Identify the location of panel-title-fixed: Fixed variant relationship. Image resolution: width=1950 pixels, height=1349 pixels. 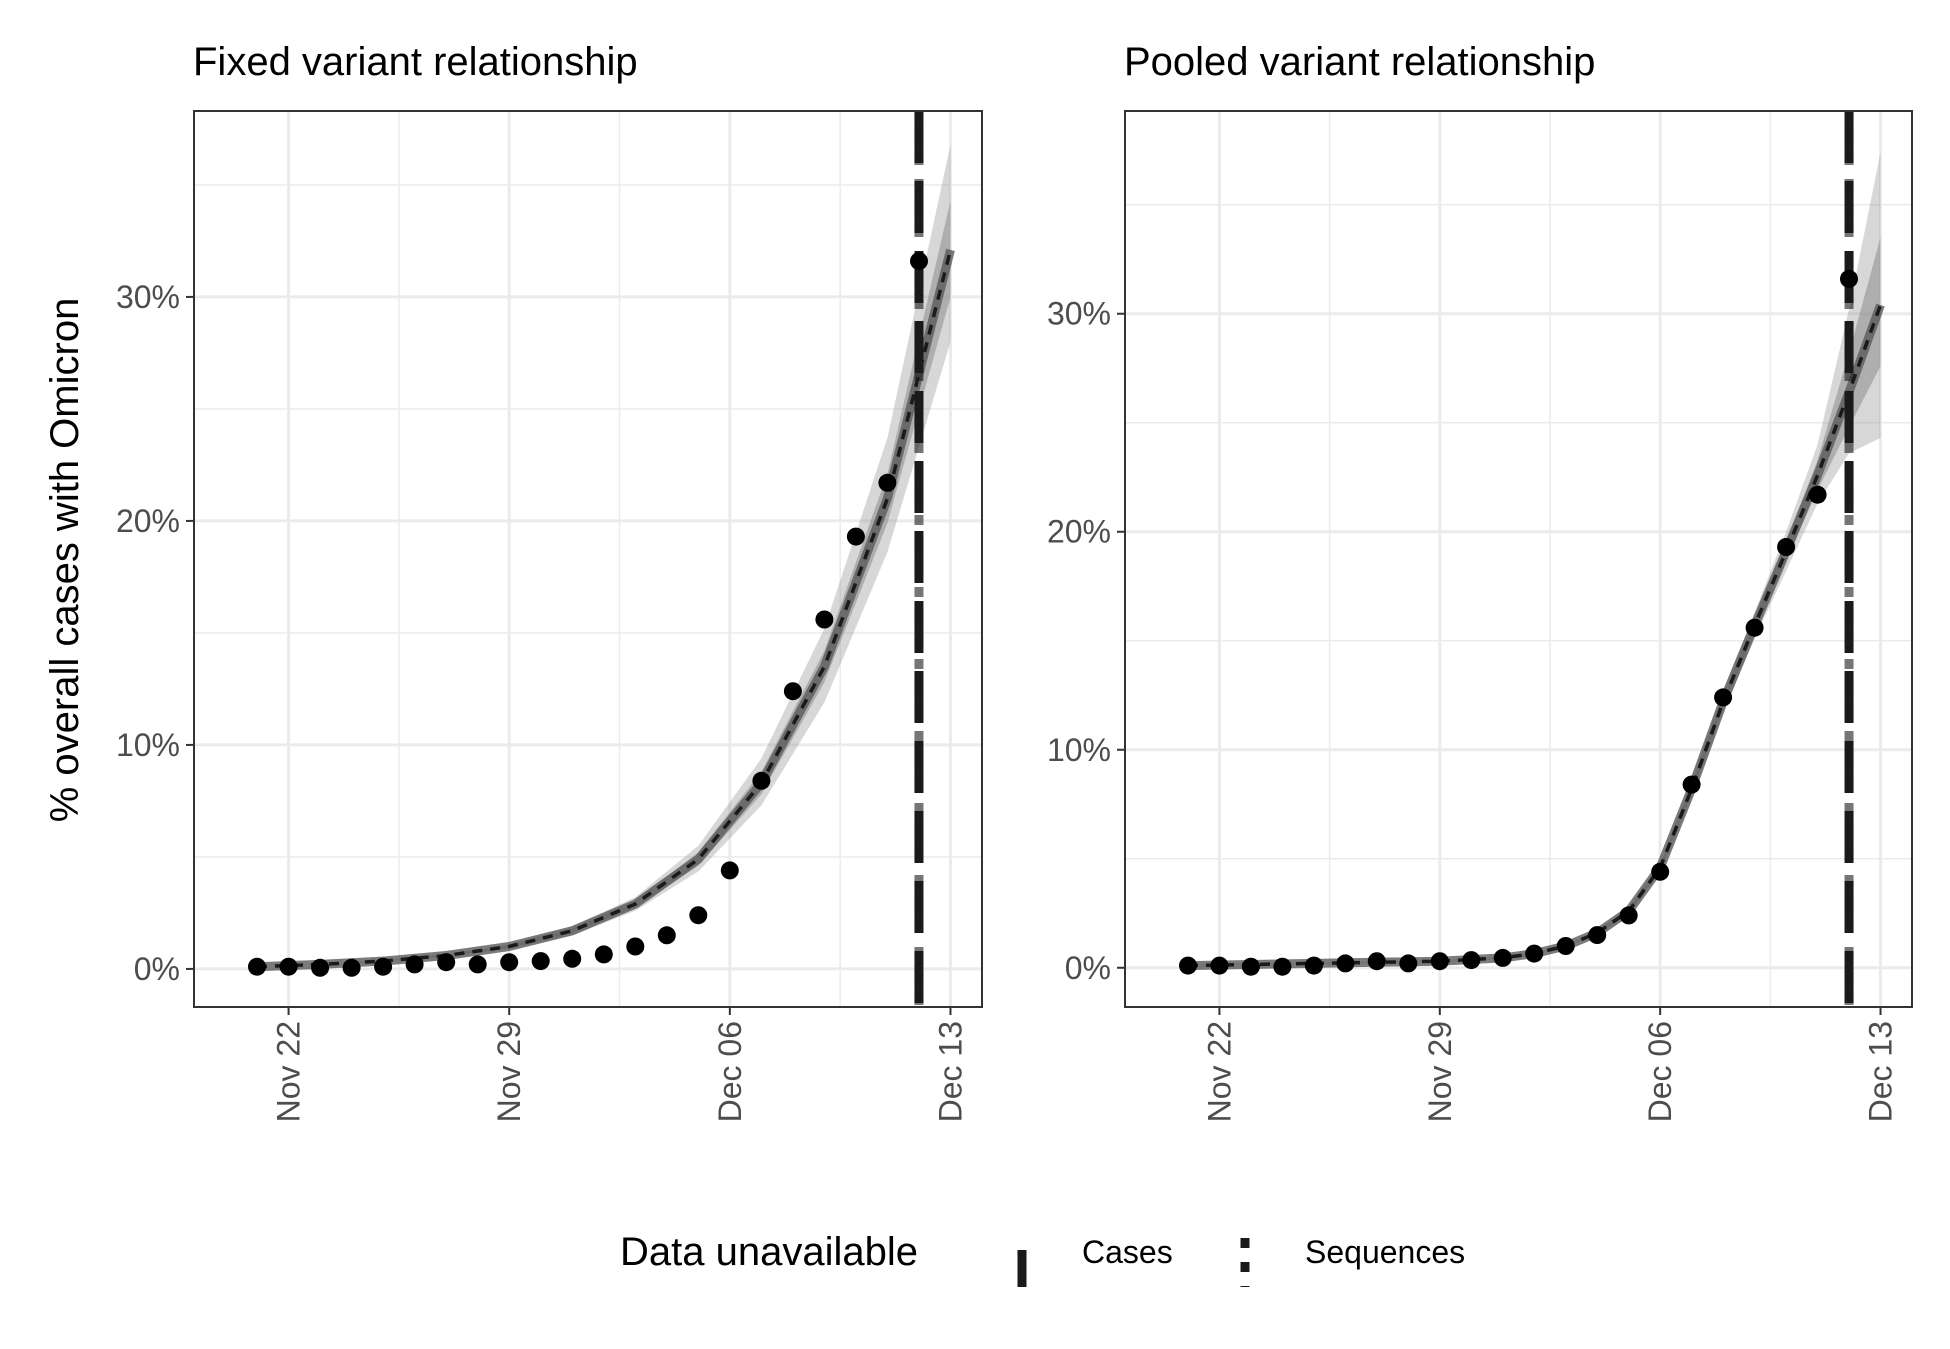
(415, 62).